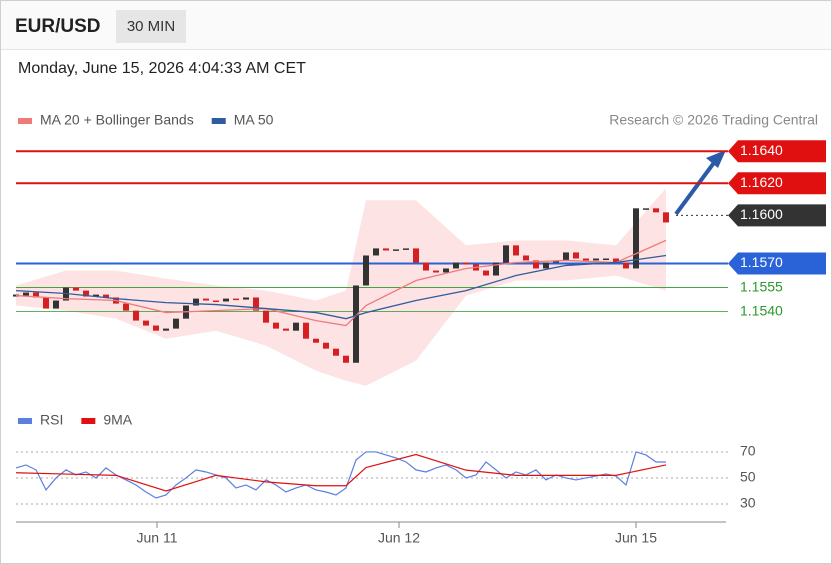  I want to click on forecast-arrow, so click(696, 187).